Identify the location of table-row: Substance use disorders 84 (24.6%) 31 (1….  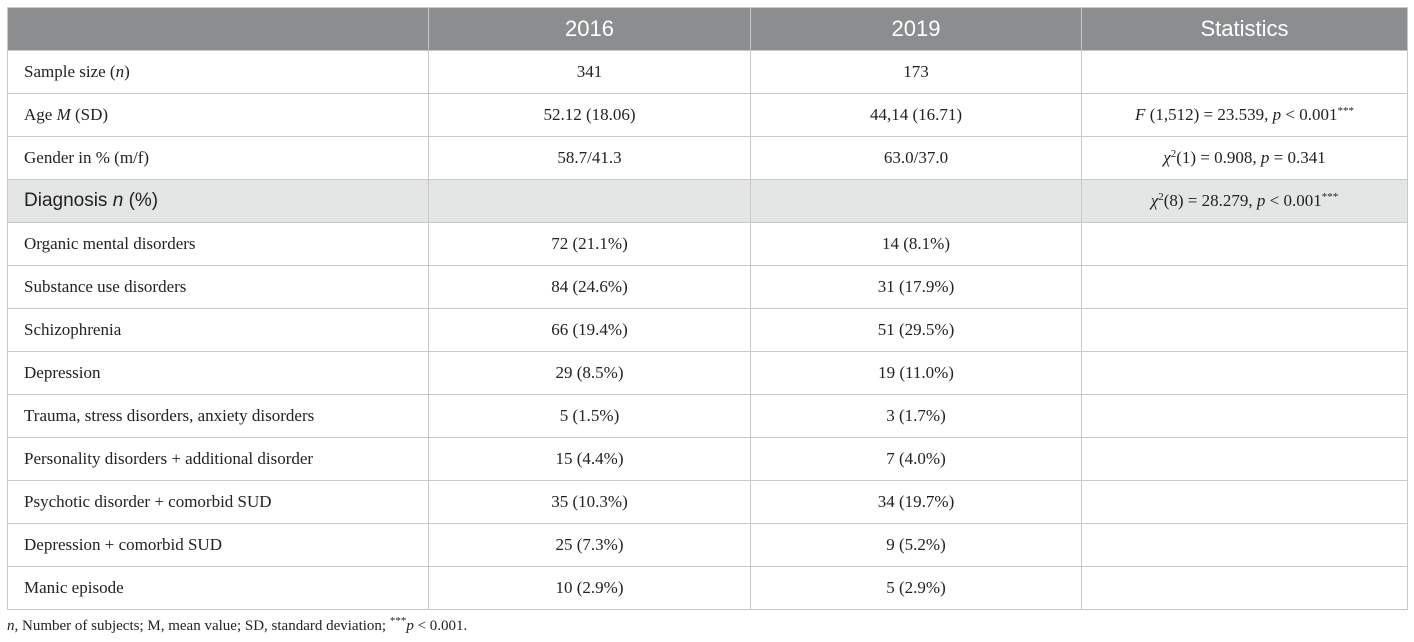
(707, 287).